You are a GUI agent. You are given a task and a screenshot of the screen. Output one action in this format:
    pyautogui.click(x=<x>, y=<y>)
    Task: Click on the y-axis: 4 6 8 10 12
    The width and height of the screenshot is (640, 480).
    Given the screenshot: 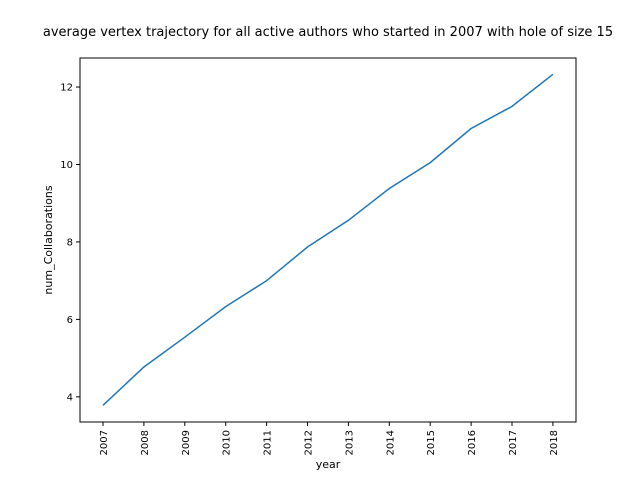 What is the action you would take?
    pyautogui.click(x=70, y=243)
    